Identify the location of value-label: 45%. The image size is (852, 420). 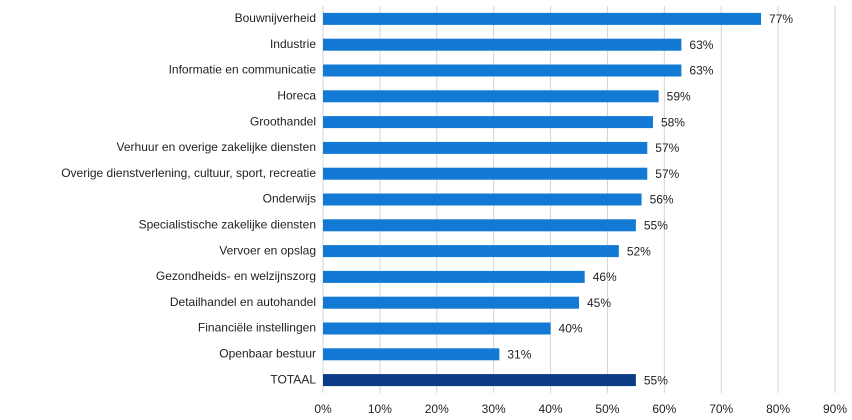
(599, 303).